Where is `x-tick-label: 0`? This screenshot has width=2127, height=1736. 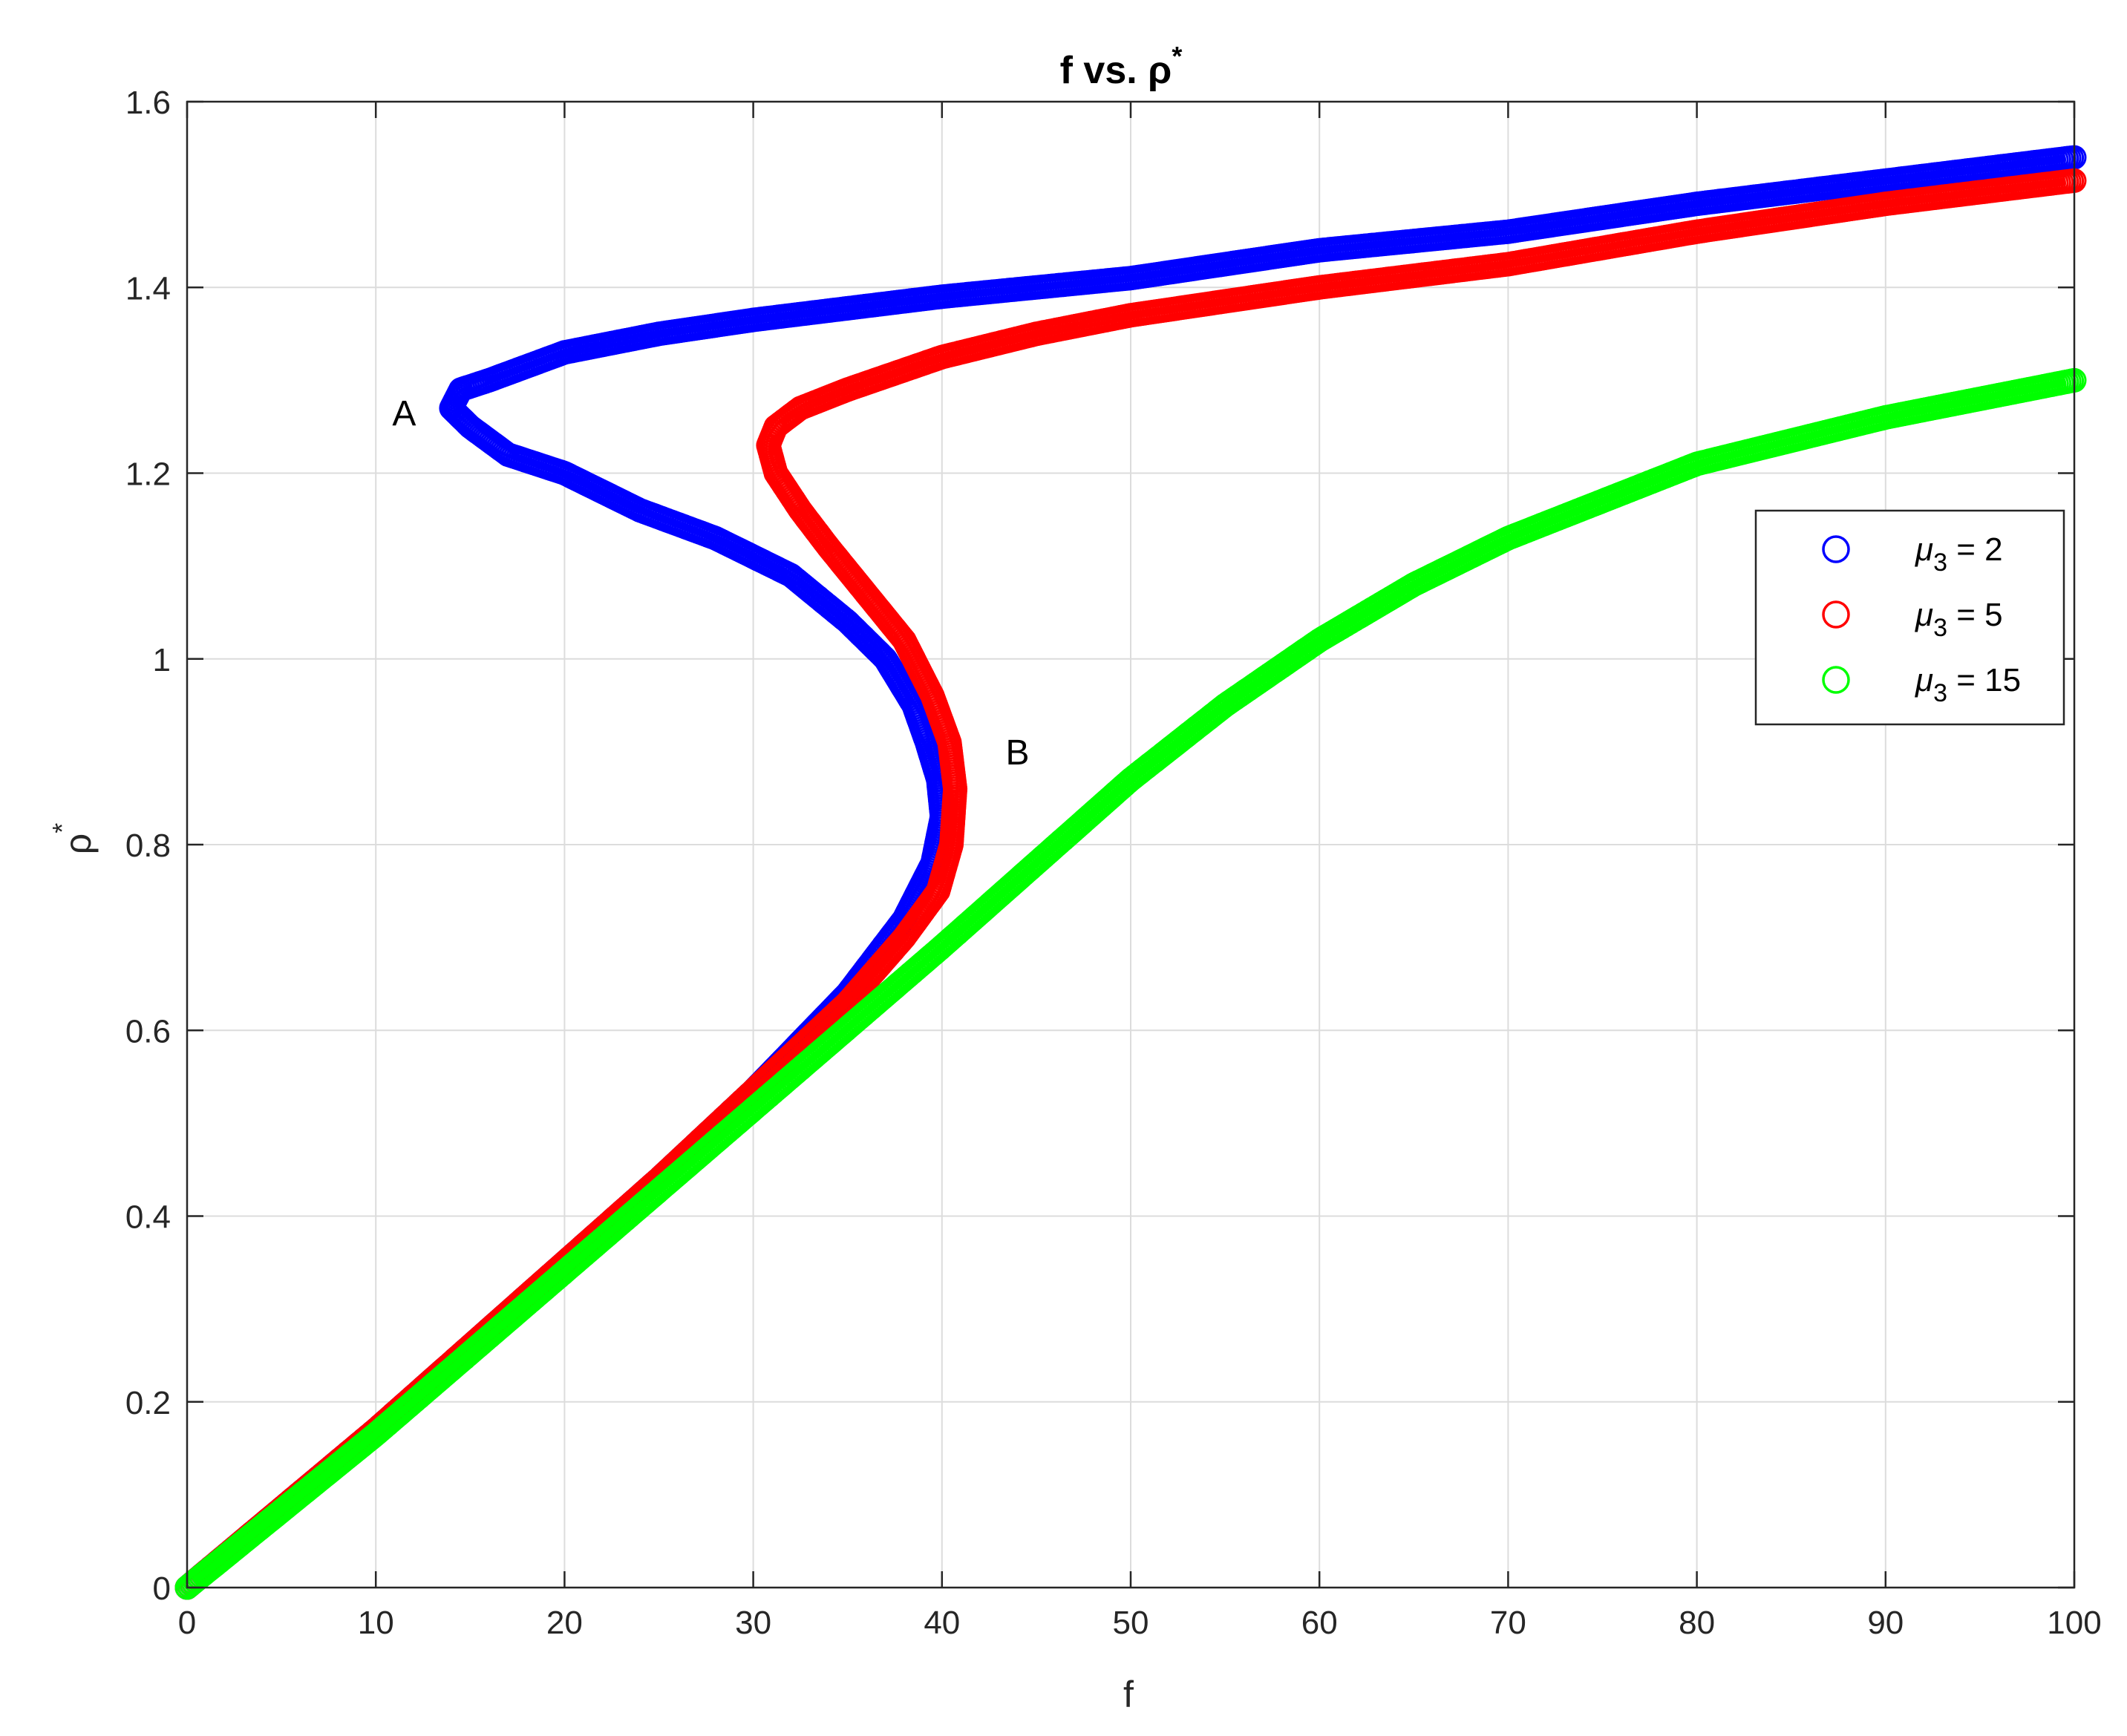 x-tick-label: 0 is located at coordinates (187, 1623).